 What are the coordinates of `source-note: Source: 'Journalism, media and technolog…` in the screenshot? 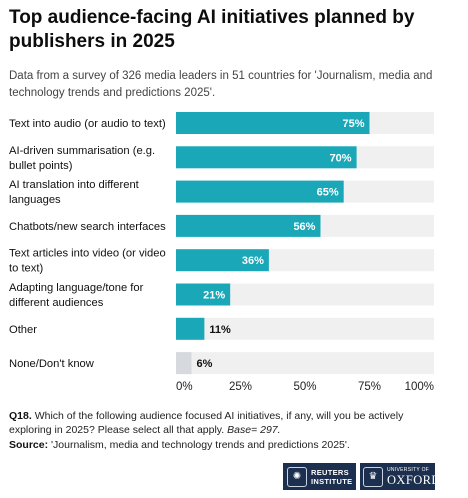 It's located at (229, 445).